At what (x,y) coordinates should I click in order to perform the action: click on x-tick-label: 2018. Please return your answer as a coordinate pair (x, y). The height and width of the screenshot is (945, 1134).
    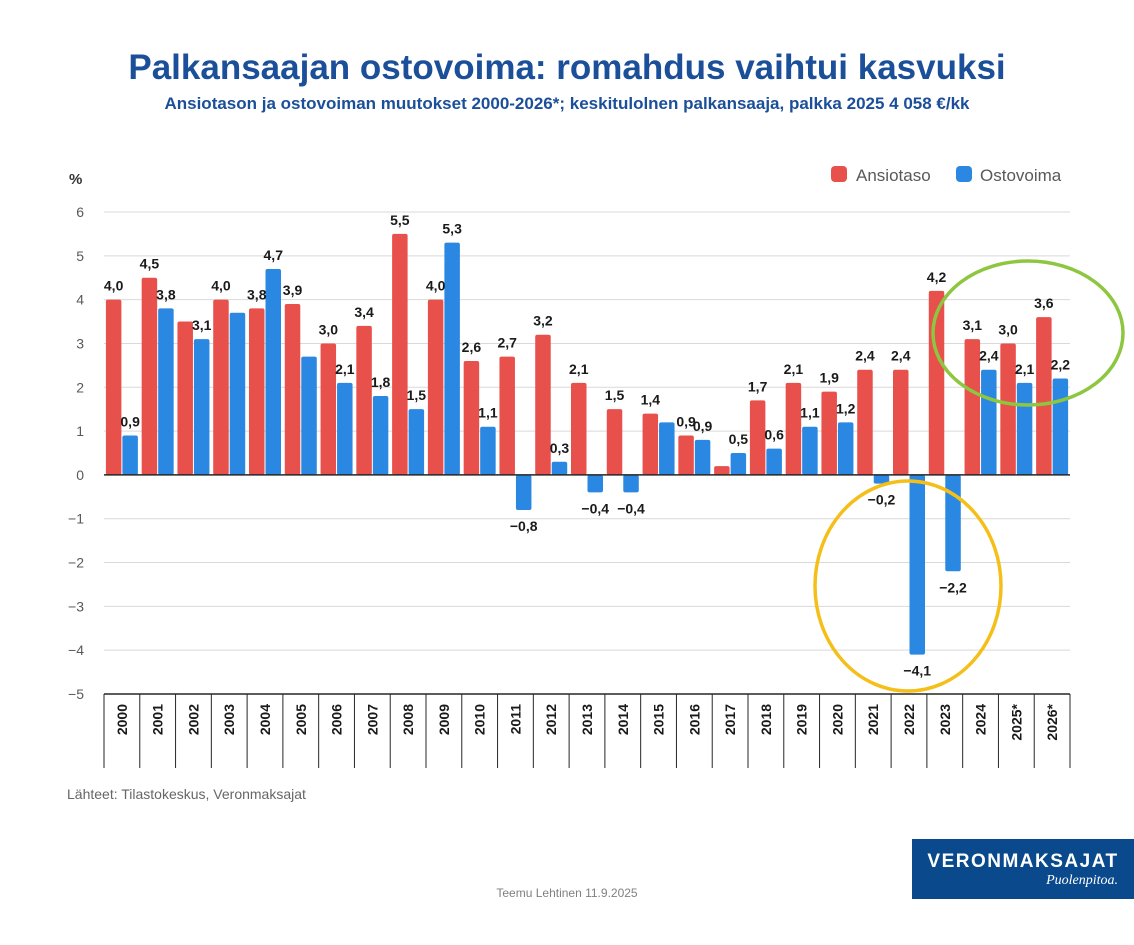
    Looking at the image, I should click on (766, 719).